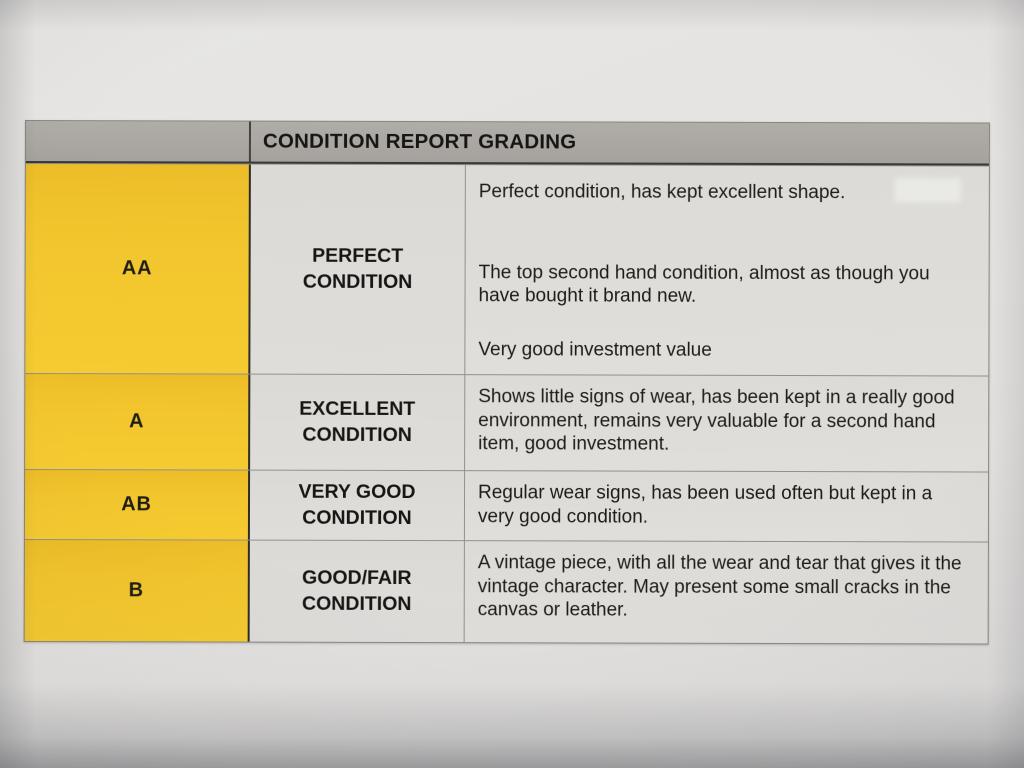 The height and width of the screenshot is (768, 1024). What do you see at coordinates (137, 505) in the screenshot?
I see `grade-code: AB` at bounding box center [137, 505].